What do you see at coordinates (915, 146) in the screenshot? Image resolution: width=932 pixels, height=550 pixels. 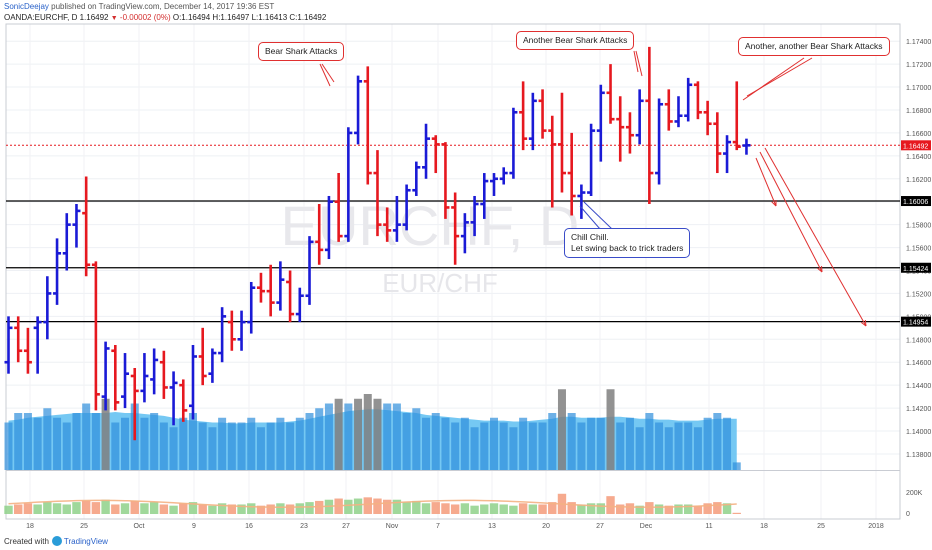 I see `current-price-label: 1.16492` at bounding box center [915, 146].